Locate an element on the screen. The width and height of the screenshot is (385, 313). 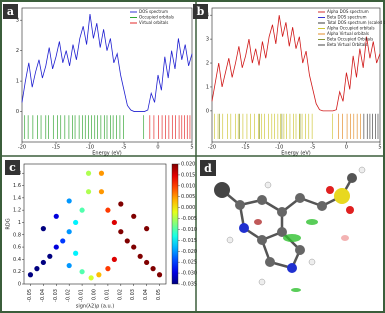
colorbar-tick-label: -0.020 is located at coordinates (189, 252).